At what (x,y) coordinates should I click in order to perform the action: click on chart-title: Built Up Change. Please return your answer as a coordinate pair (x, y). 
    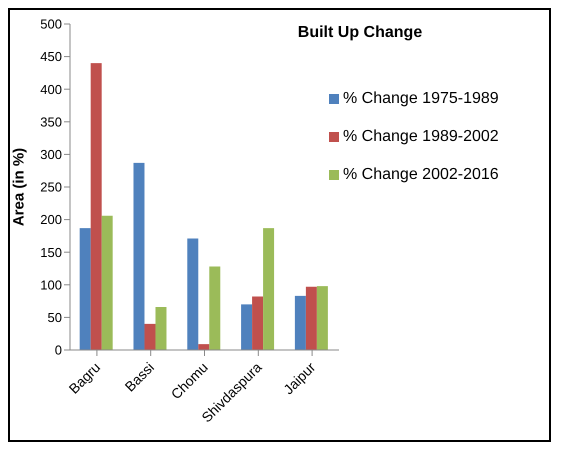
    Looking at the image, I should click on (360, 33).